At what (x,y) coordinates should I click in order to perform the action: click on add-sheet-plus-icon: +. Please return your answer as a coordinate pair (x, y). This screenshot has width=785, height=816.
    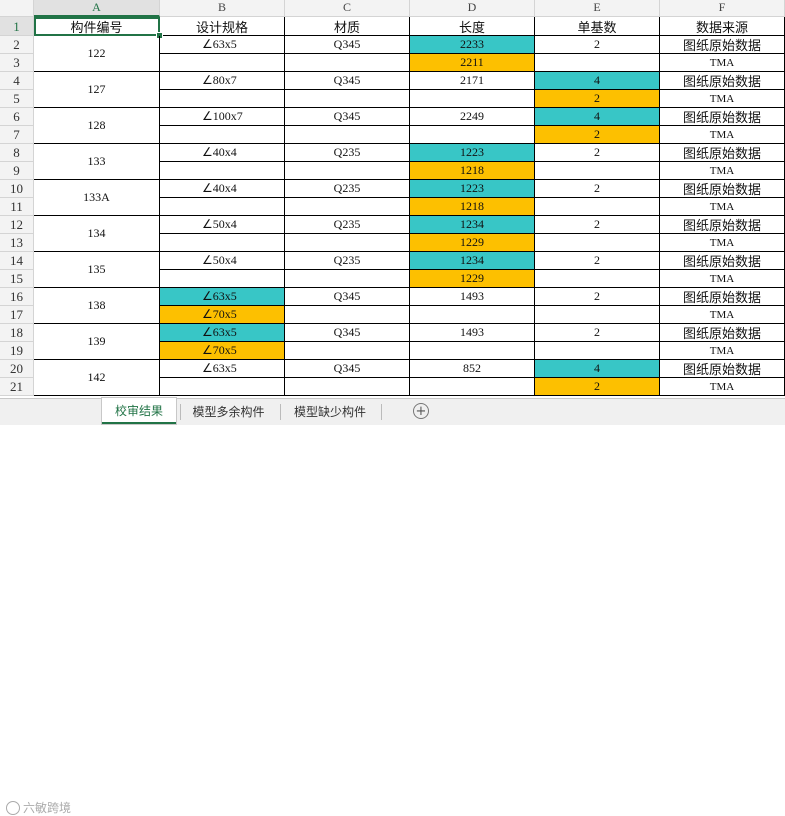
    Looking at the image, I should click on (421, 411).